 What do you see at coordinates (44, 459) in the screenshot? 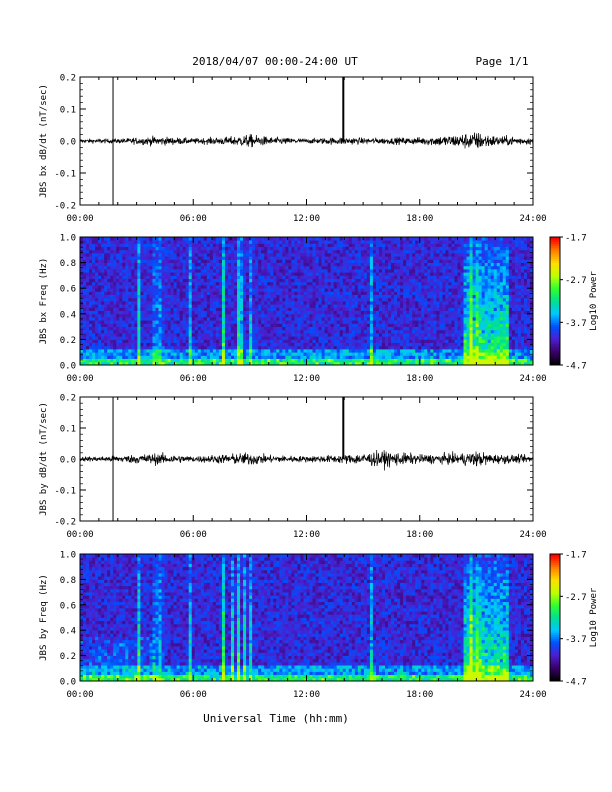
I see `y-axis-label: JBS by dB/dt (nT/sec)` at bounding box center [44, 459].